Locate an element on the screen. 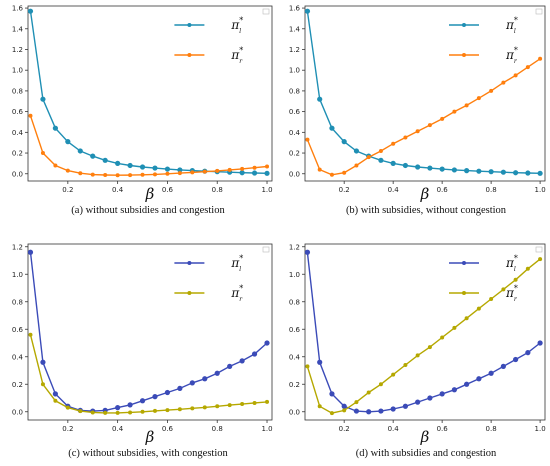 This screenshot has width=550, height=466. legend-toggle-box is located at coordinates (266, 11).